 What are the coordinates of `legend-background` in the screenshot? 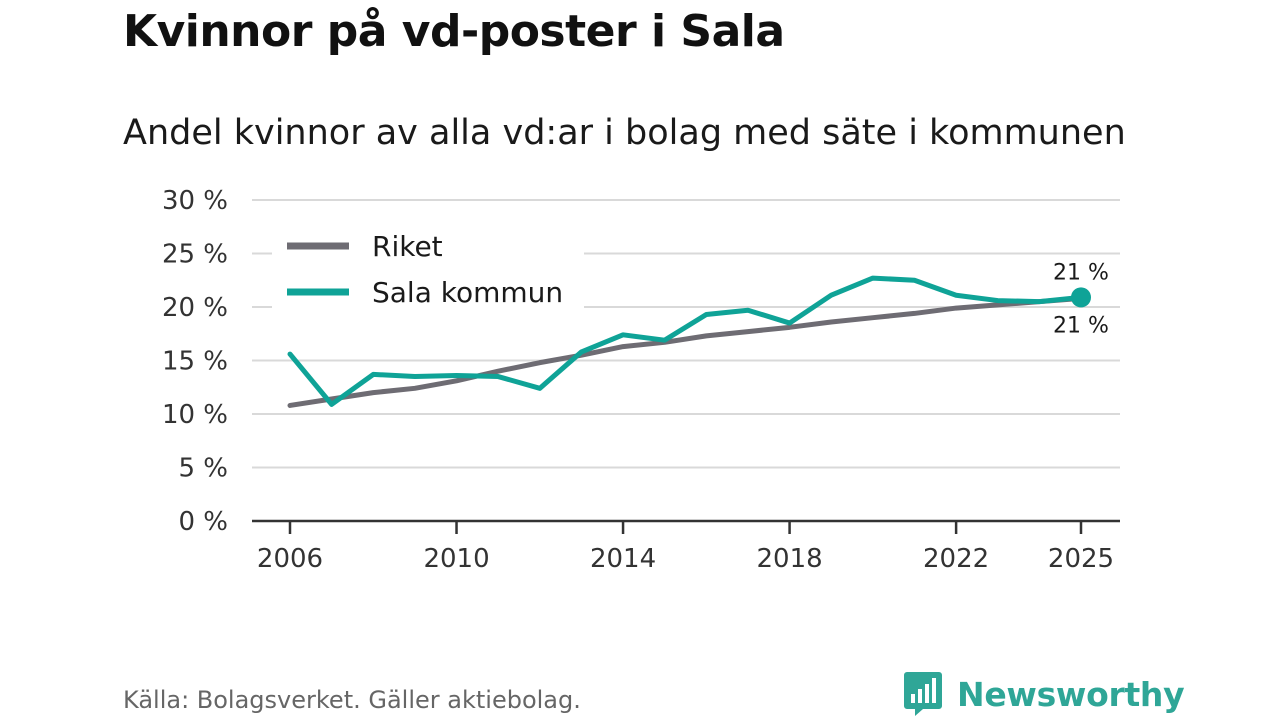 It's located at (428, 270).